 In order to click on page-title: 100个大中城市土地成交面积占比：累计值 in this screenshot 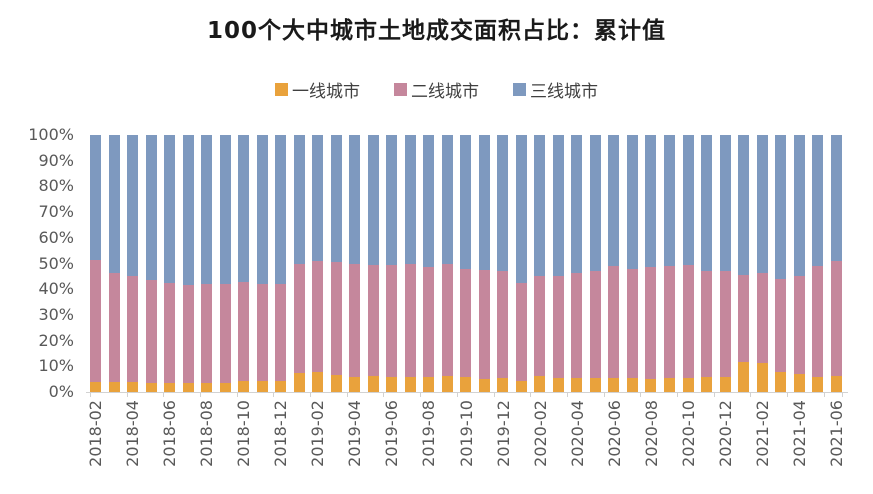, I will do `click(436, 31)`.